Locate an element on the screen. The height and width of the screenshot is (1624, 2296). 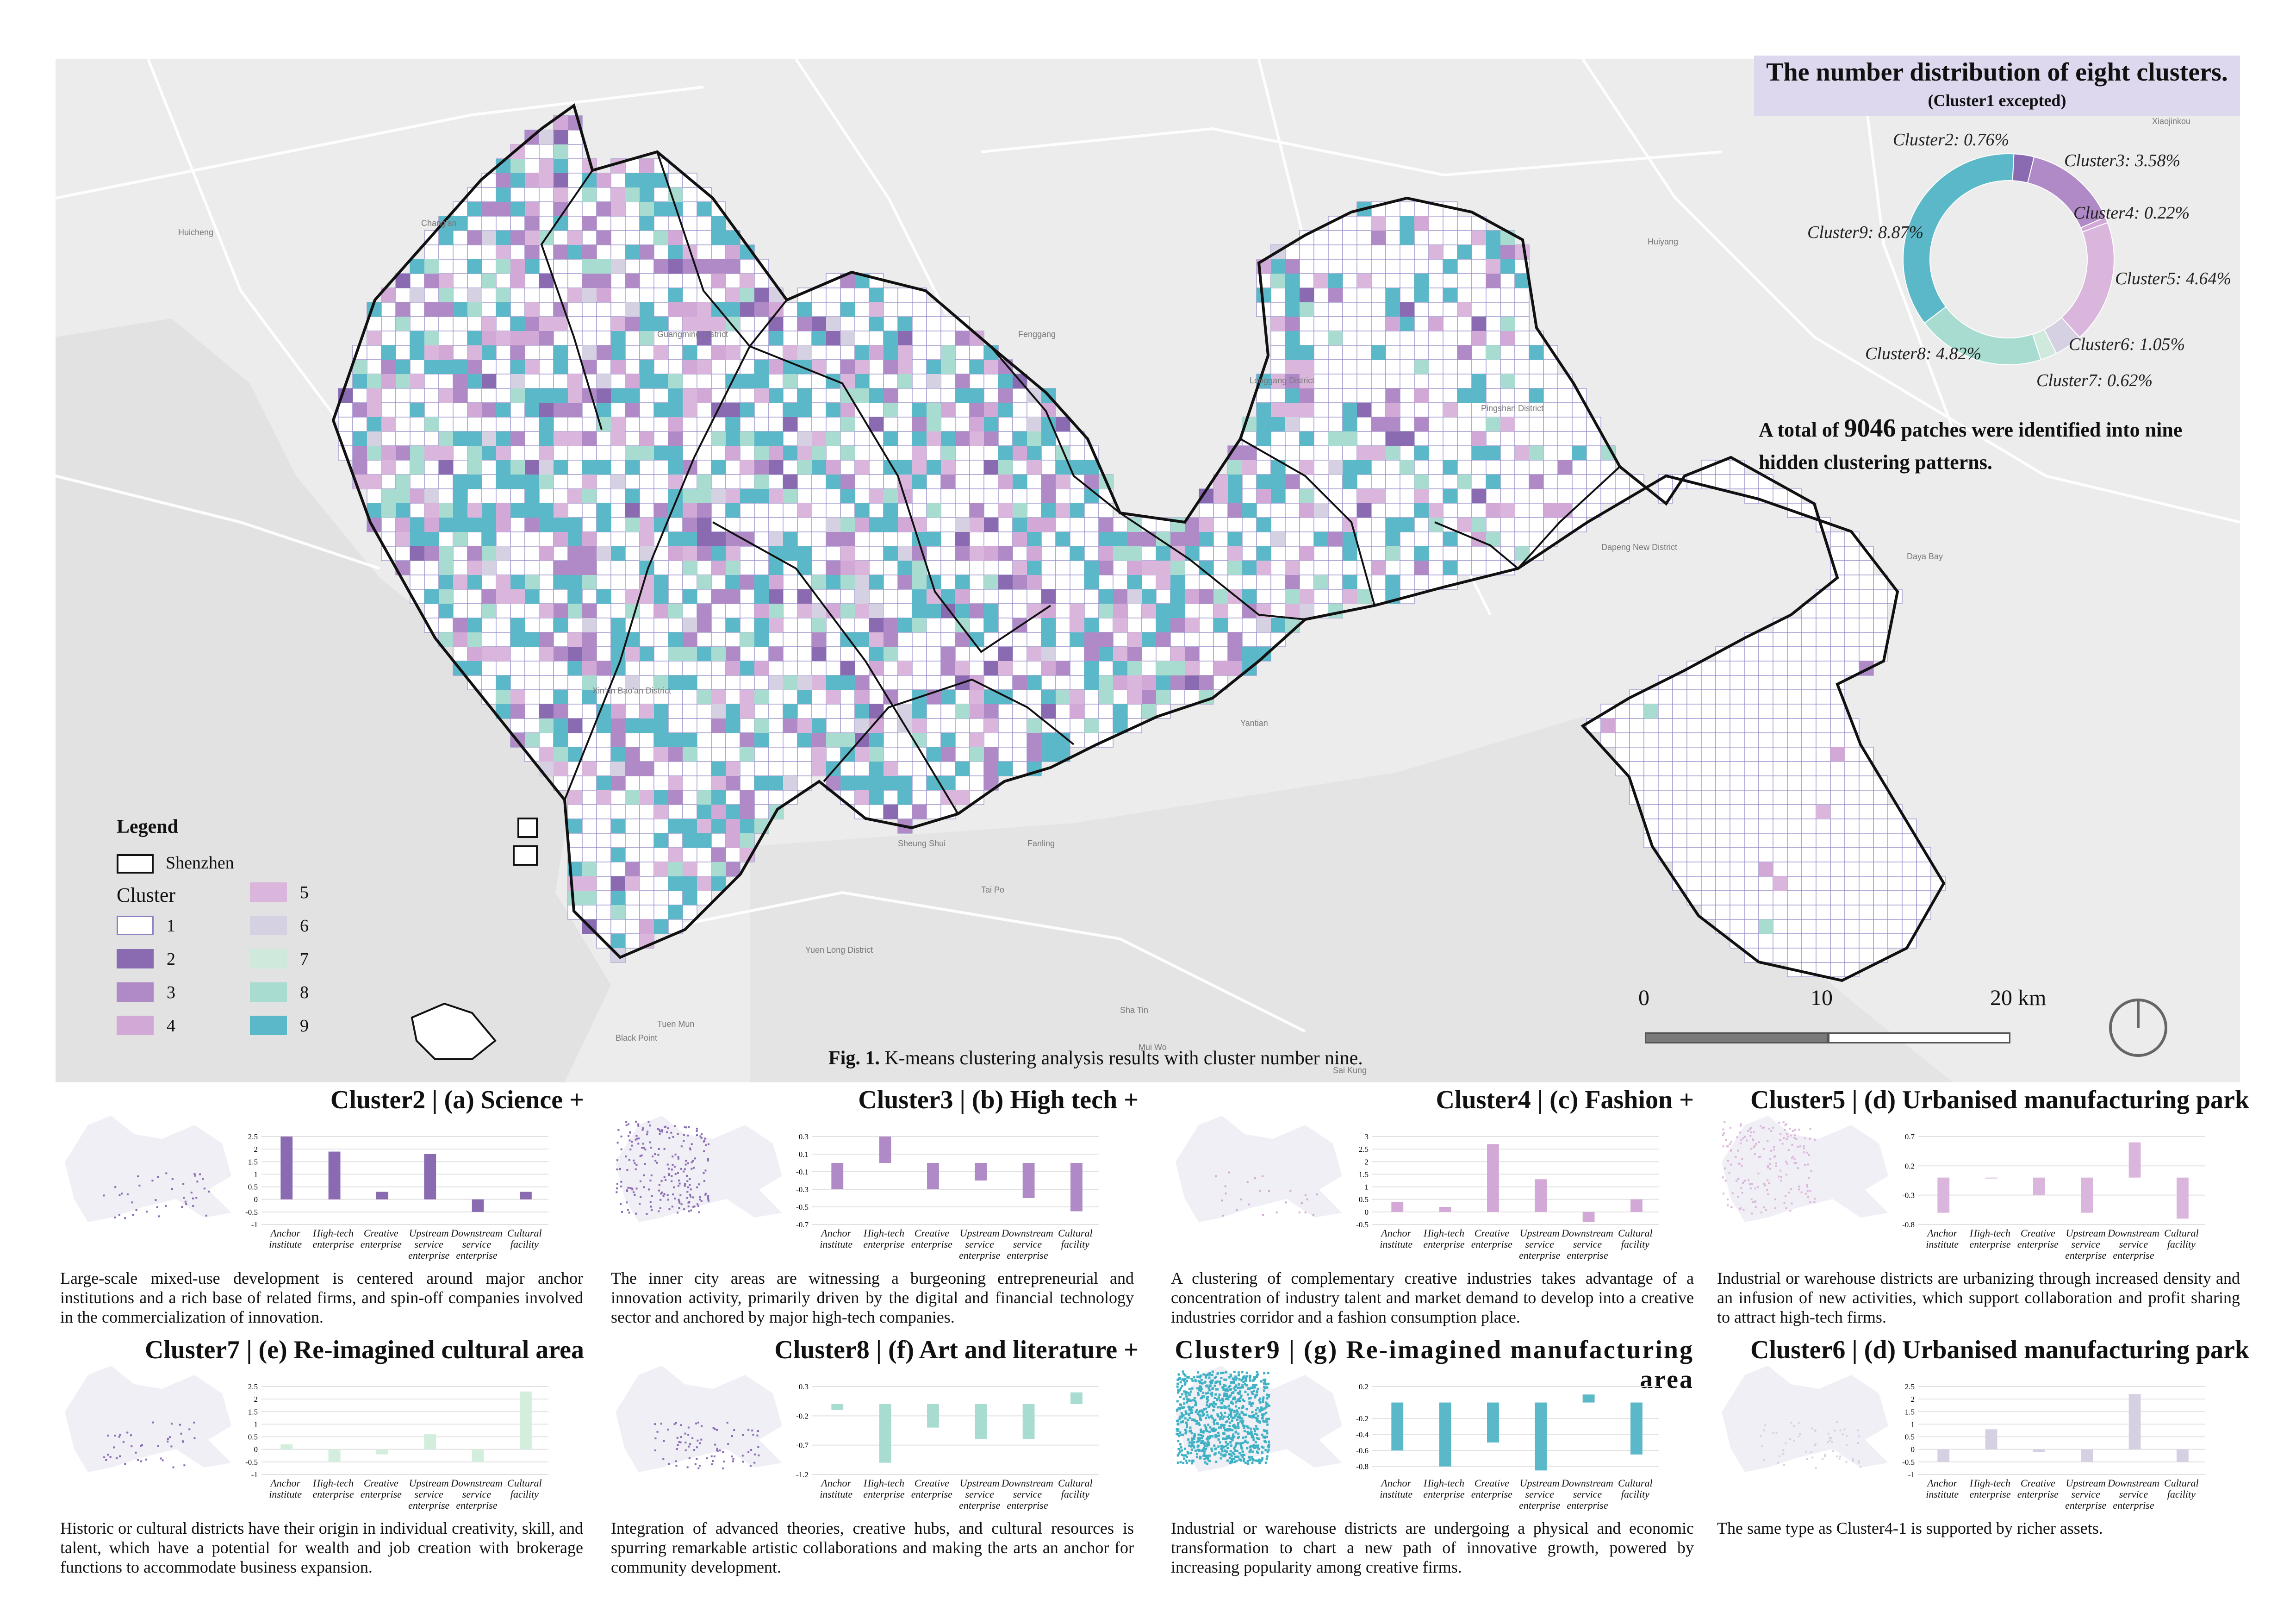
tick-label: 1.5 is located at coordinates (253, 1161).